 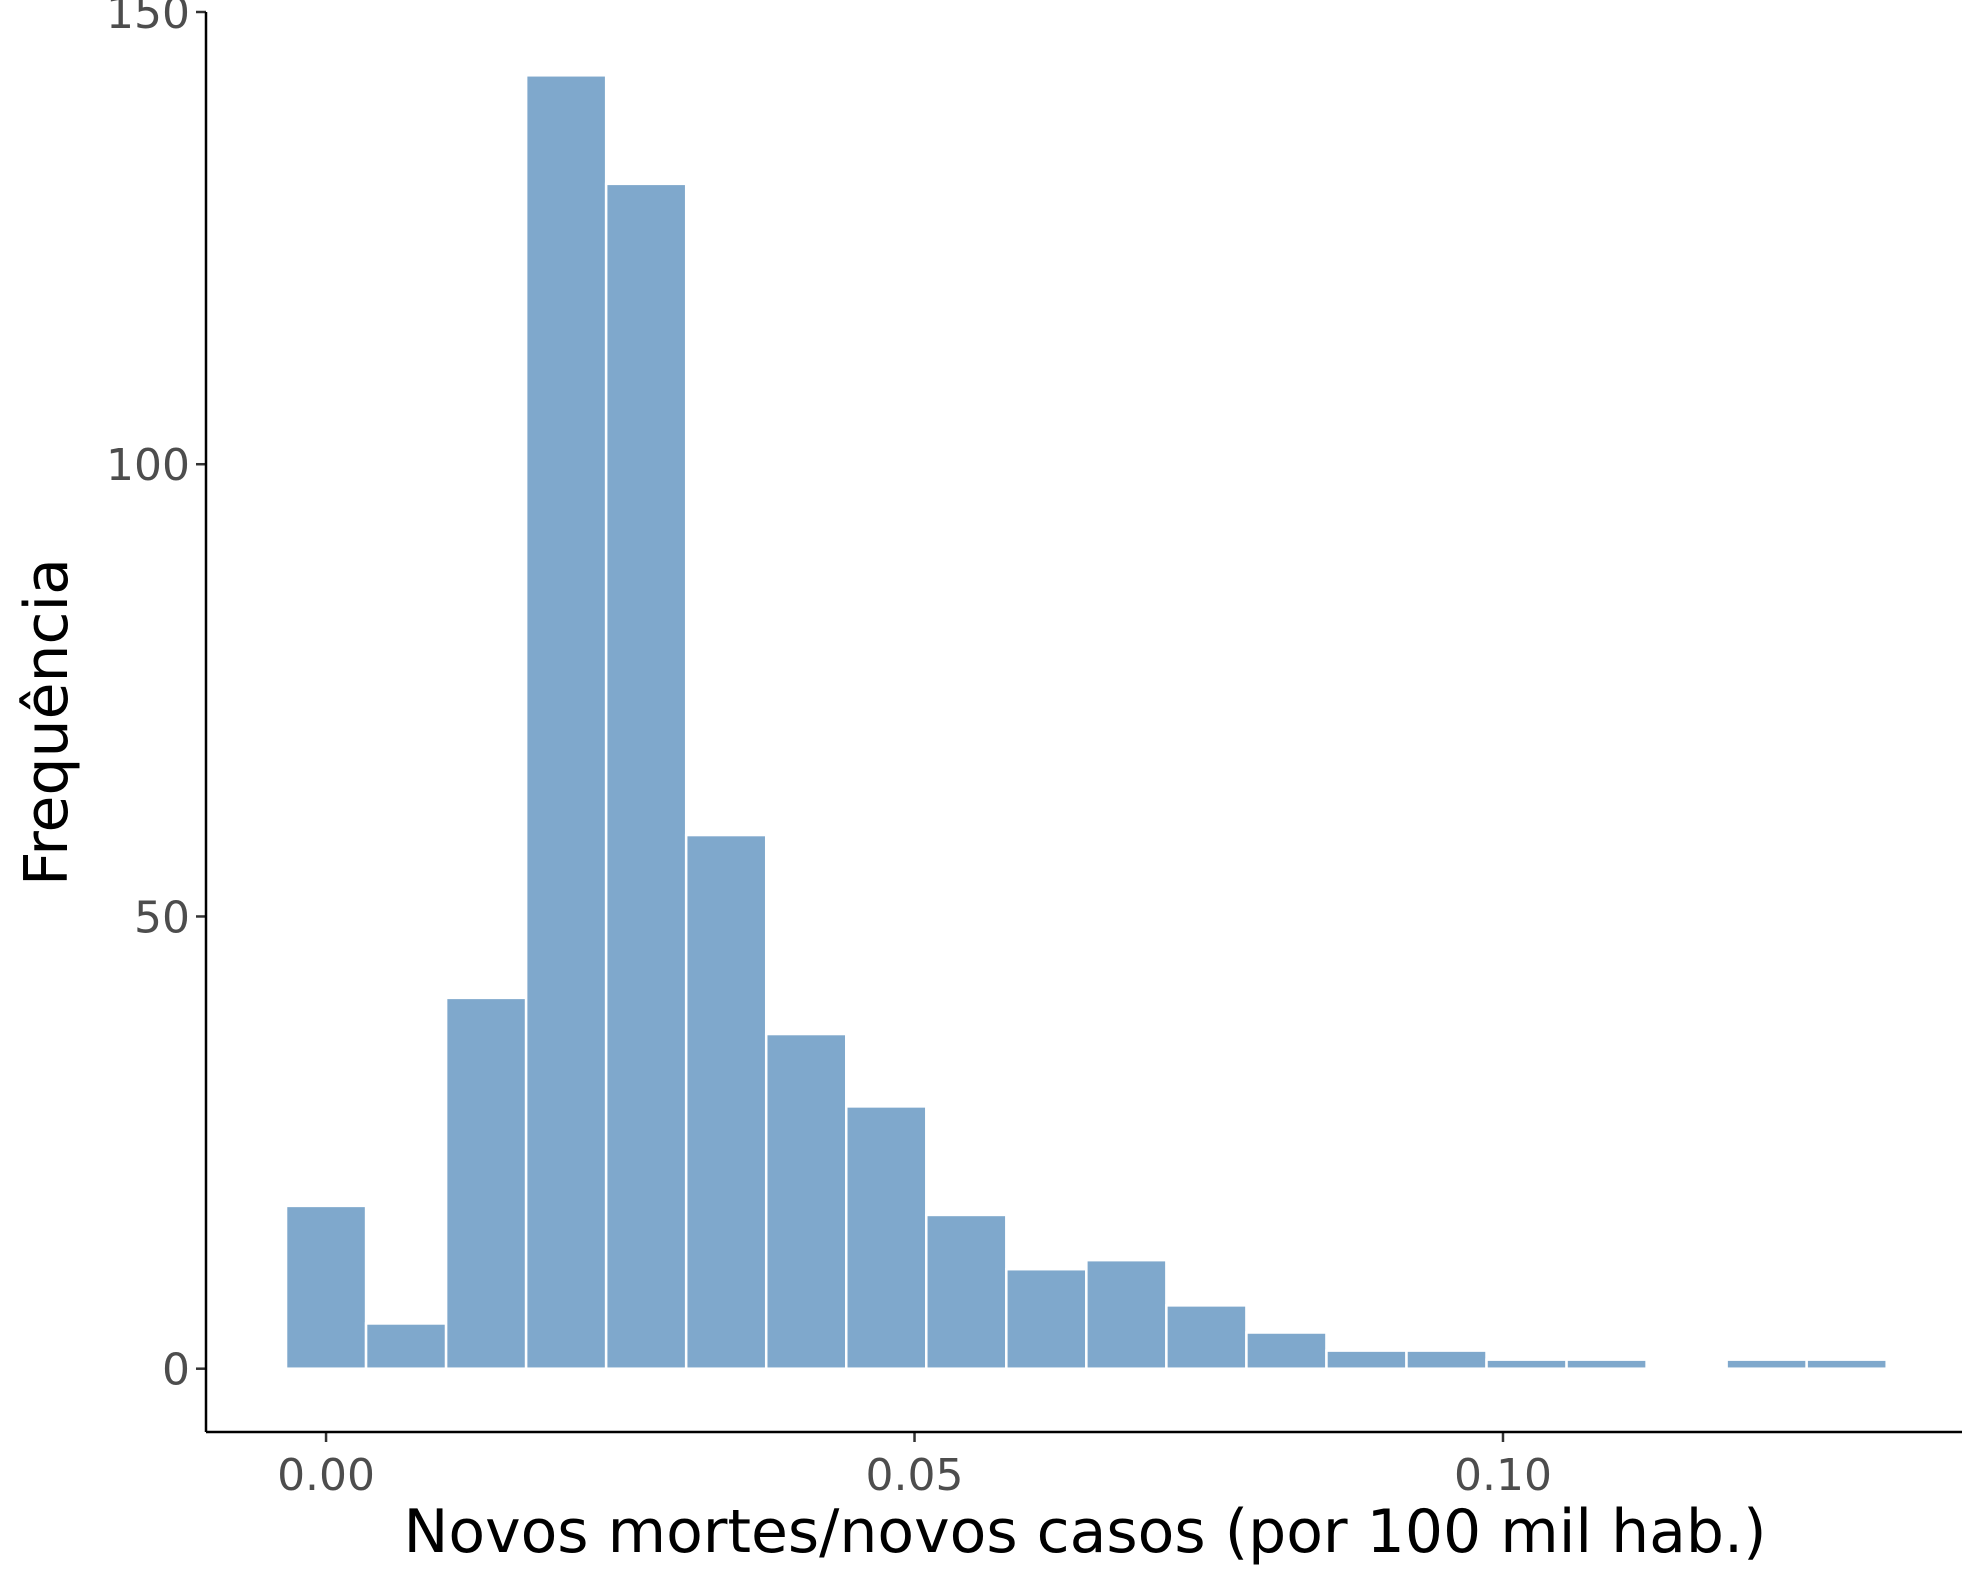 I want to click on y-tick-label: 100, so click(x=148, y=465).